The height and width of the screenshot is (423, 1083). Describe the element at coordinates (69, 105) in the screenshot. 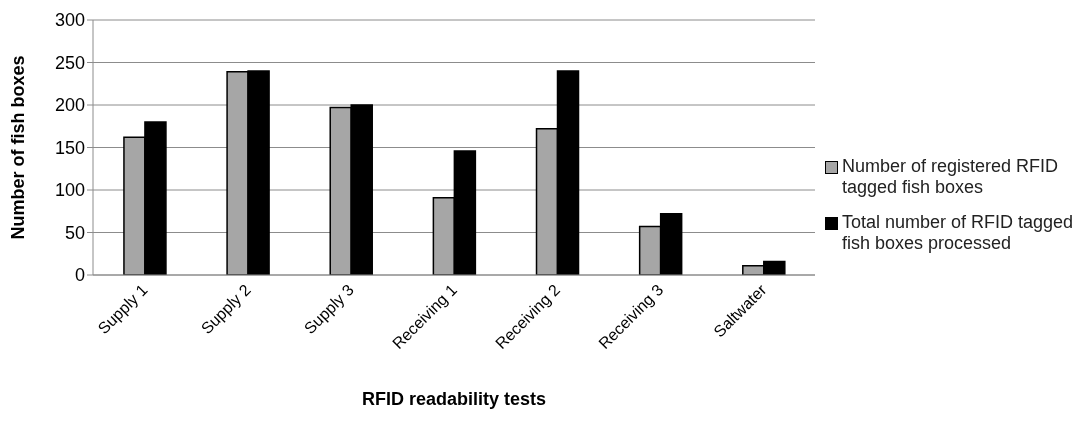

I see `y-tick-label: 200` at that location.